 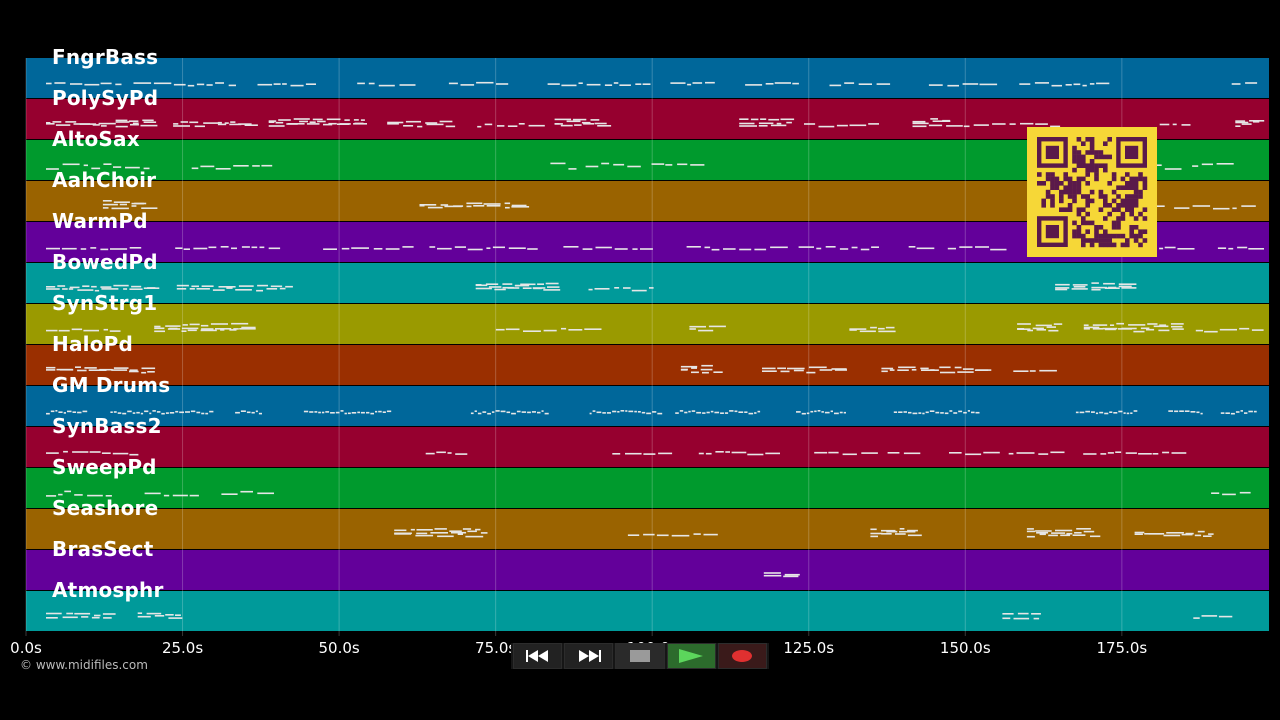 I want to click on fast-forward-button, so click(x=589, y=656).